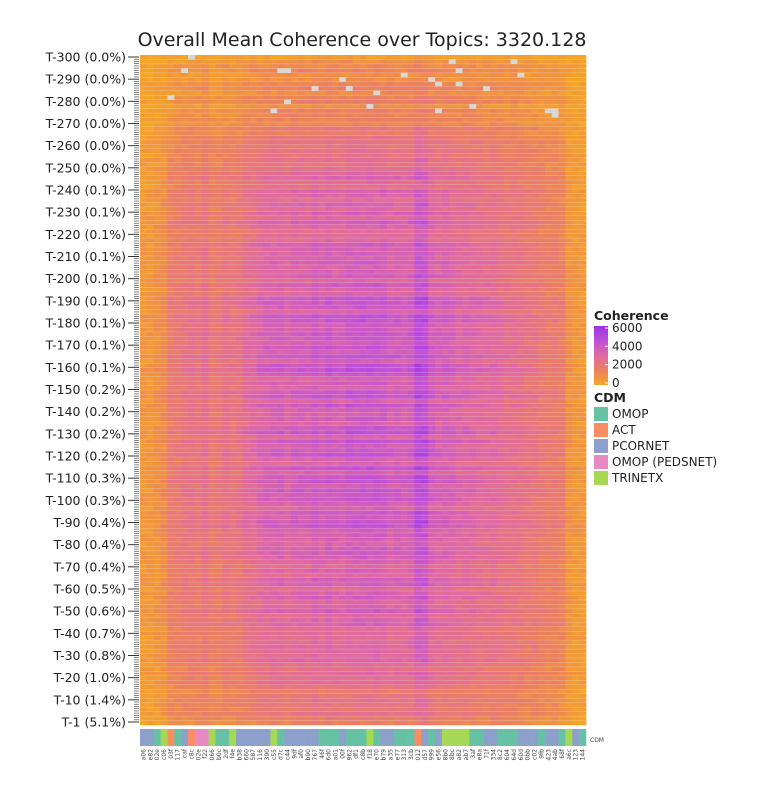 This screenshot has height=800, width=762. I want to click on y-tick-label: T-160 (0.1%), so click(85, 367).